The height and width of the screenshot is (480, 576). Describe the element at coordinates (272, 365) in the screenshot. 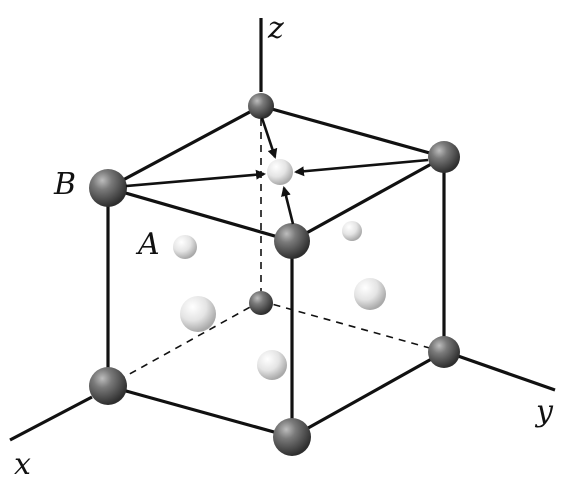

I see `face-center-atom-bottom` at that location.